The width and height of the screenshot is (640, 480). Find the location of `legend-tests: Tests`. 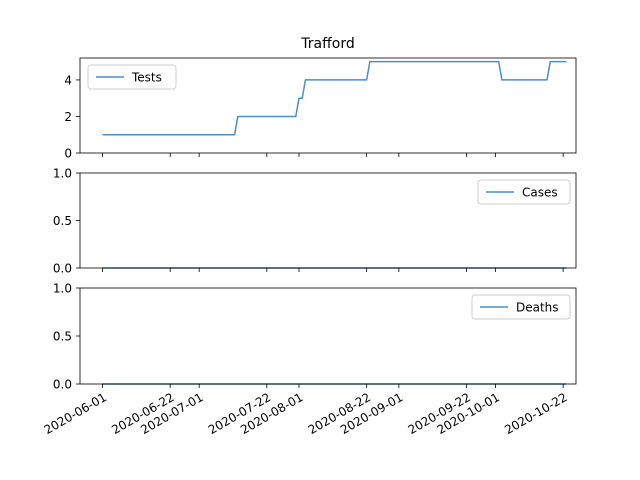

legend-tests: Tests is located at coordinates (132, 77).